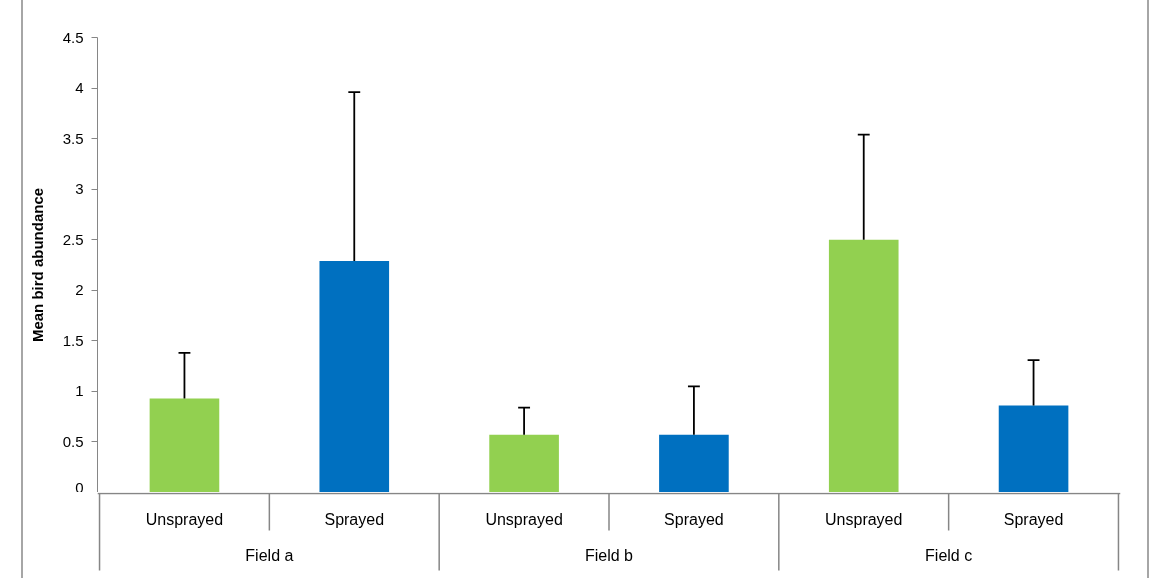  What do you see at coordinates (73, 340) in the screenshot?
I see `y-tick-label: 1.5` at bounding box center [73, 340].